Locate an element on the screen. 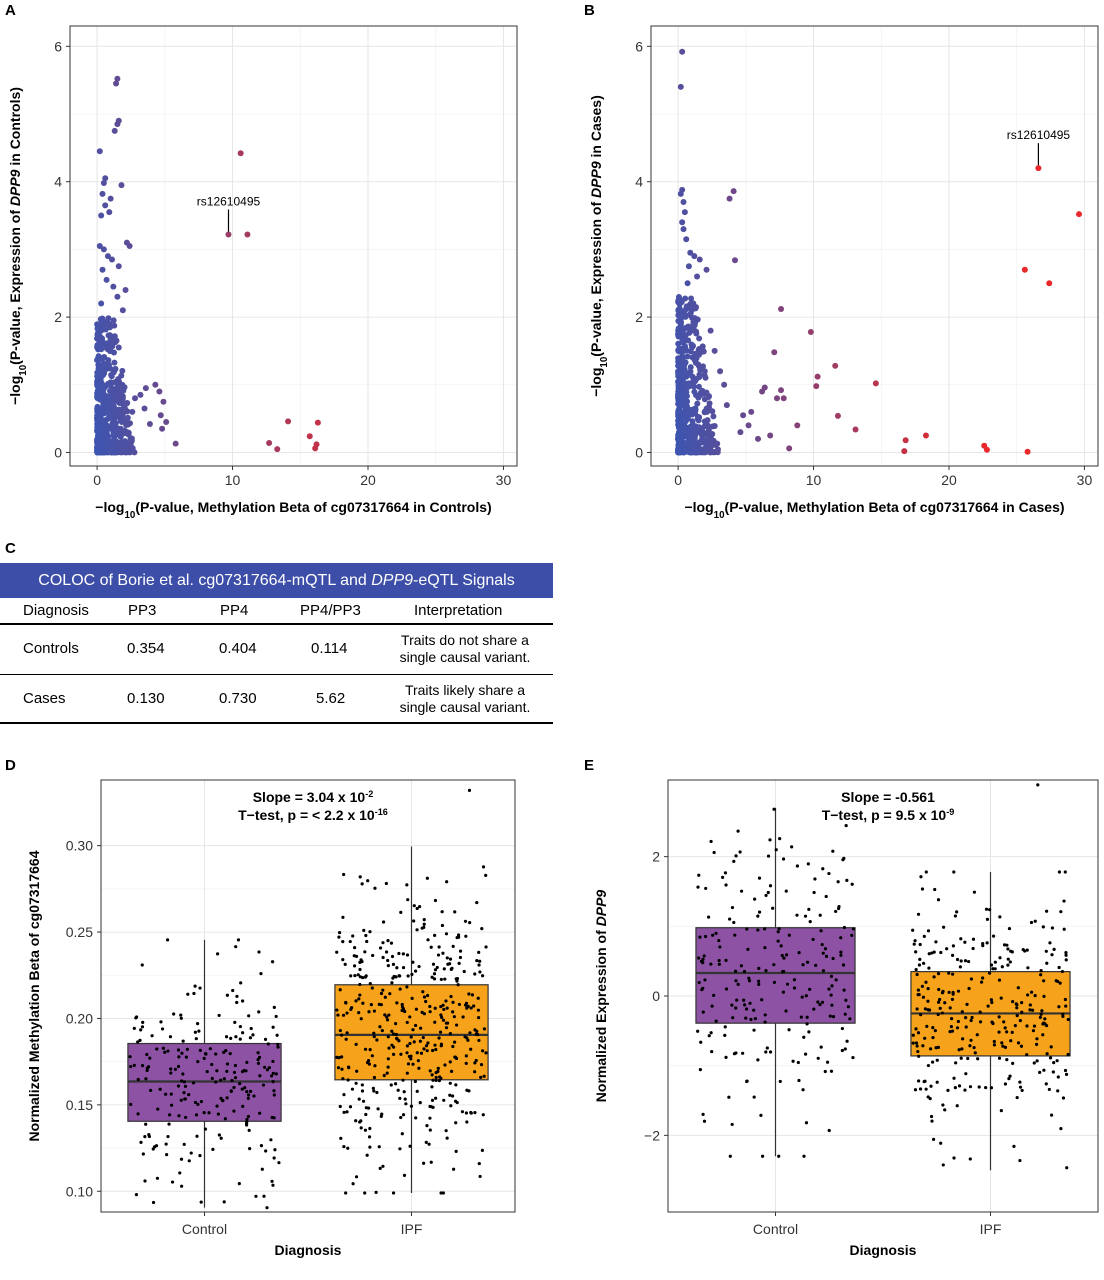  y-axis-label: Normalized Expression of DPP9 is located at coordinates (601, 996).